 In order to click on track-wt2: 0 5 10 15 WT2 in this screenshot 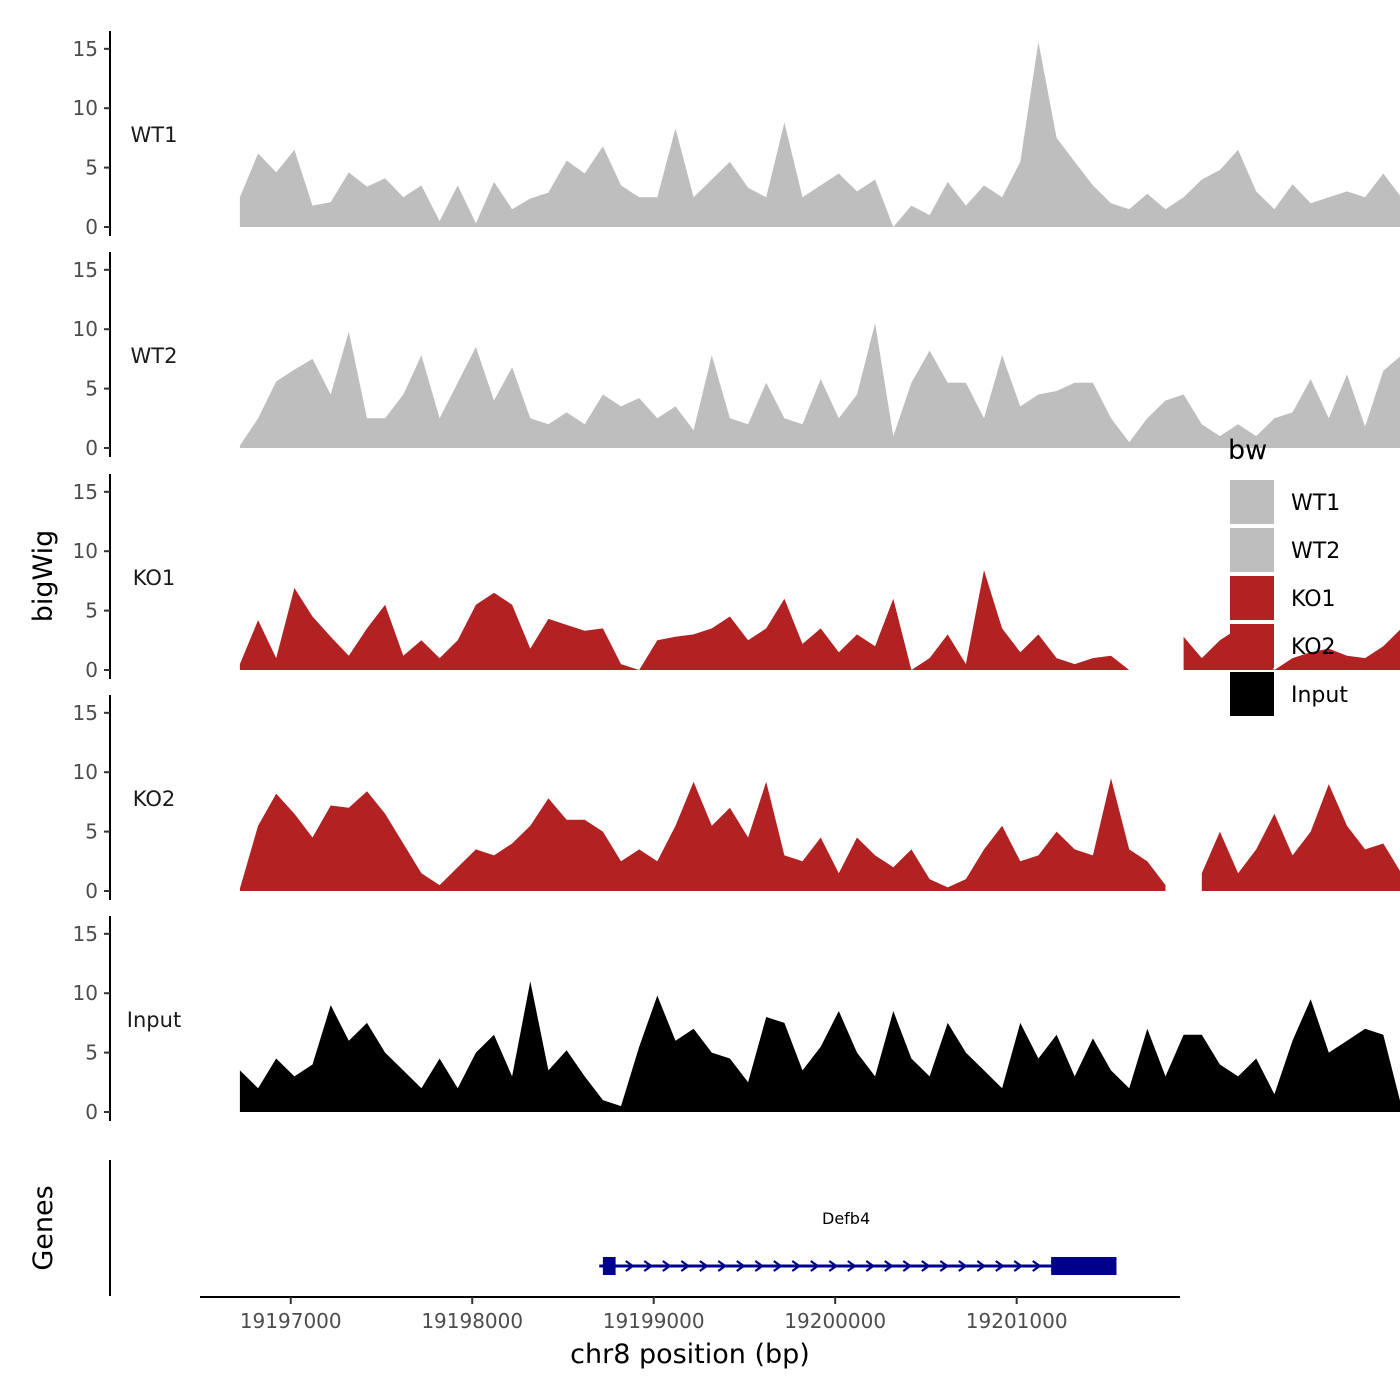, I will do `click(736, 356)`.